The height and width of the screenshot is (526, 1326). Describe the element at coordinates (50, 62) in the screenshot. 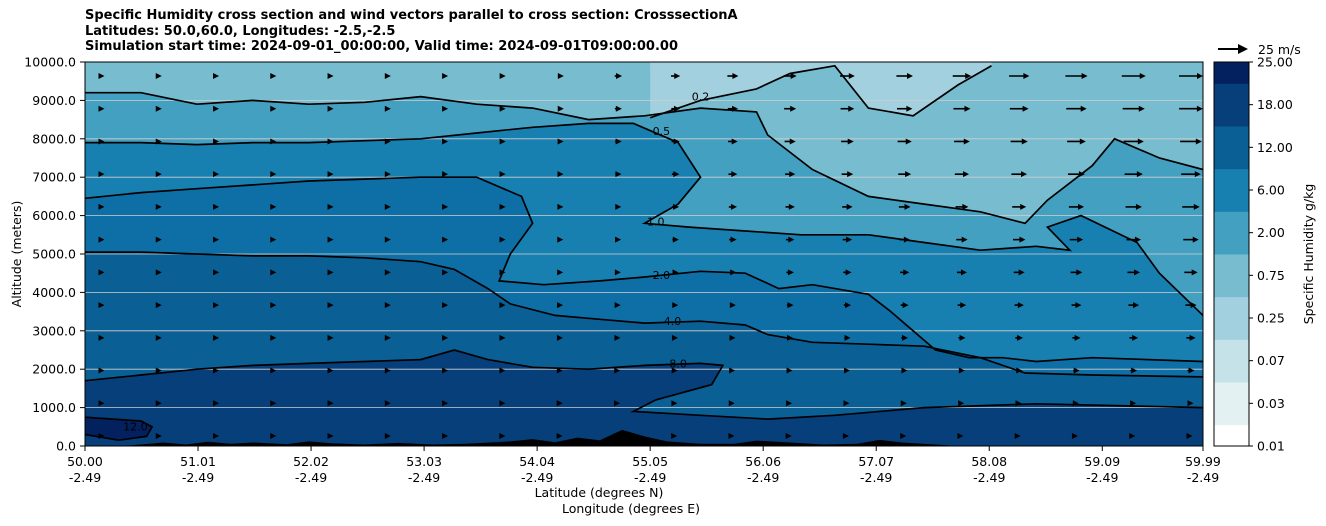

I see `y-tick-label: 10000.0` at that location.